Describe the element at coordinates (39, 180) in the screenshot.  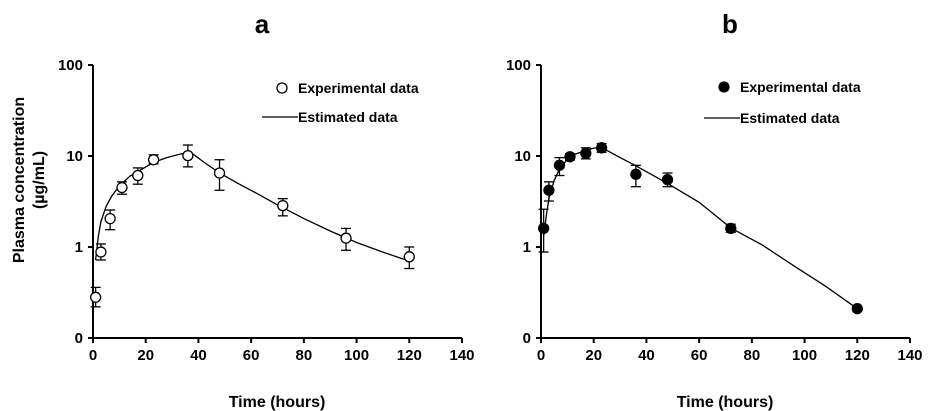
I see `y-axis-title-line-2: (µg/mL)` at that location.